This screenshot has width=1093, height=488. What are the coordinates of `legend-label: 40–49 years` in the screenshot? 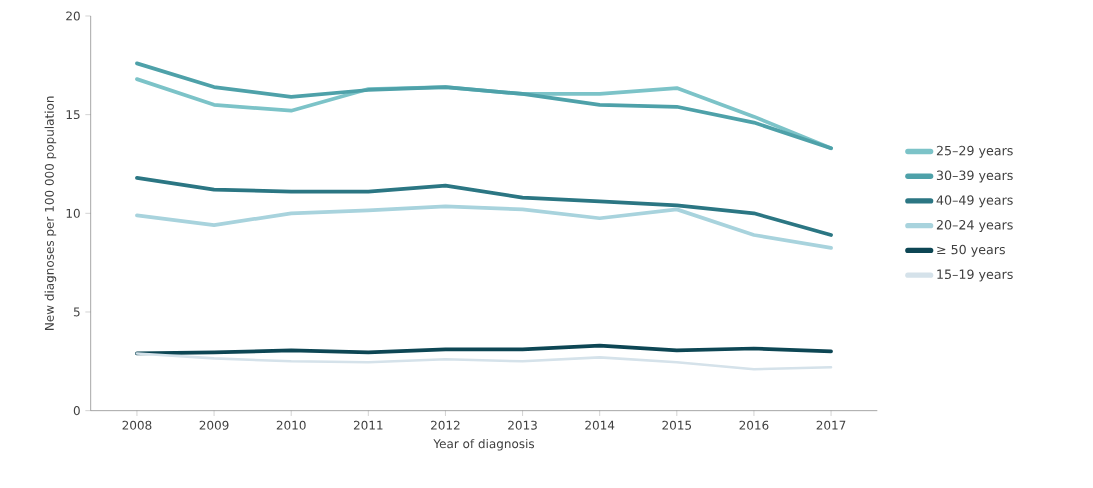 It's located at (974, 201).